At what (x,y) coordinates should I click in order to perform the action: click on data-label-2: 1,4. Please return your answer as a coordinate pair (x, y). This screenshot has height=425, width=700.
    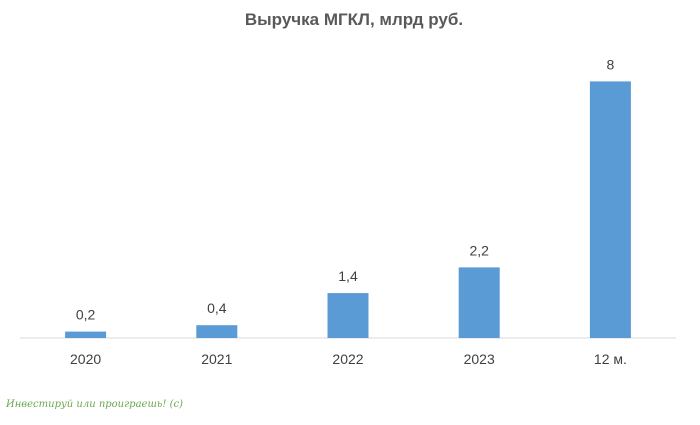
    Looking at the image, I should click on (348, 276).